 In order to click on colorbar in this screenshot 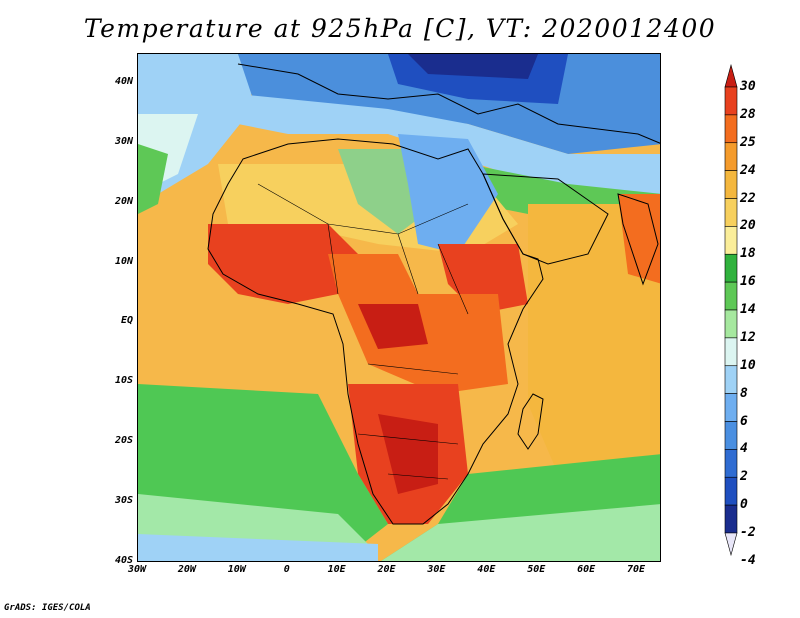, I will do `click(731, 310)`.